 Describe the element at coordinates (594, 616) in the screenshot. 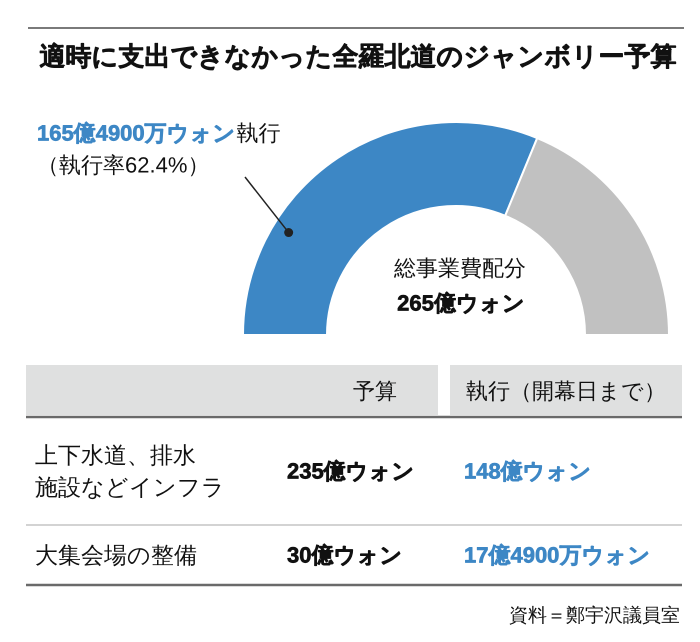

I see `source-note: 資料＝鄭宇沢議員室` at that location.